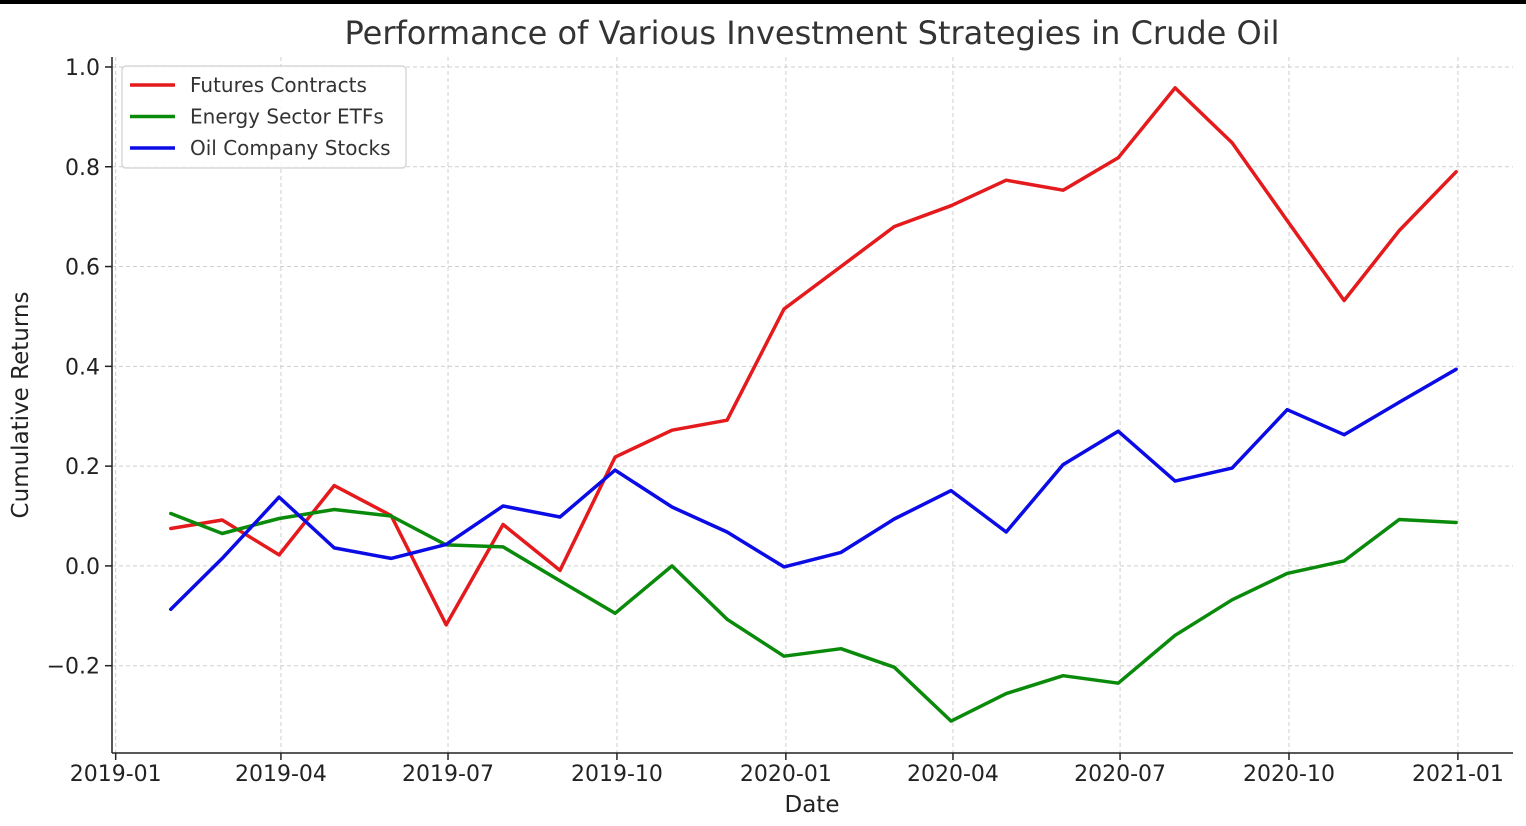 Image resolution: width=1526 pixels, height=826 pixels. Describe the element at coordinates (1120, 774) in the screenshot. I see `x-tick-label: 2020-07` at that location.